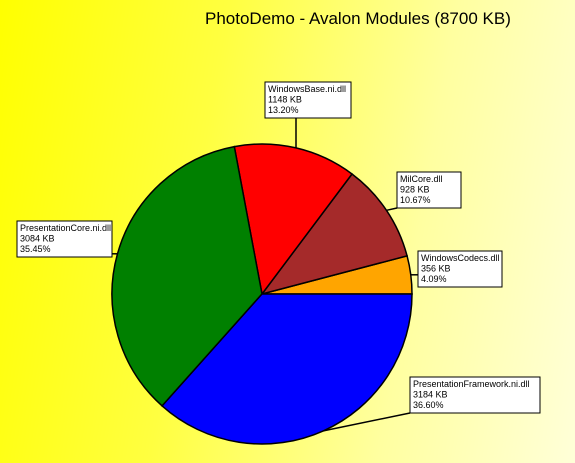  Describe the element at coordinates (307, 89) in the screenshot. I see `slice-name-label-2: WindowsBase.ni.dll` at that location.